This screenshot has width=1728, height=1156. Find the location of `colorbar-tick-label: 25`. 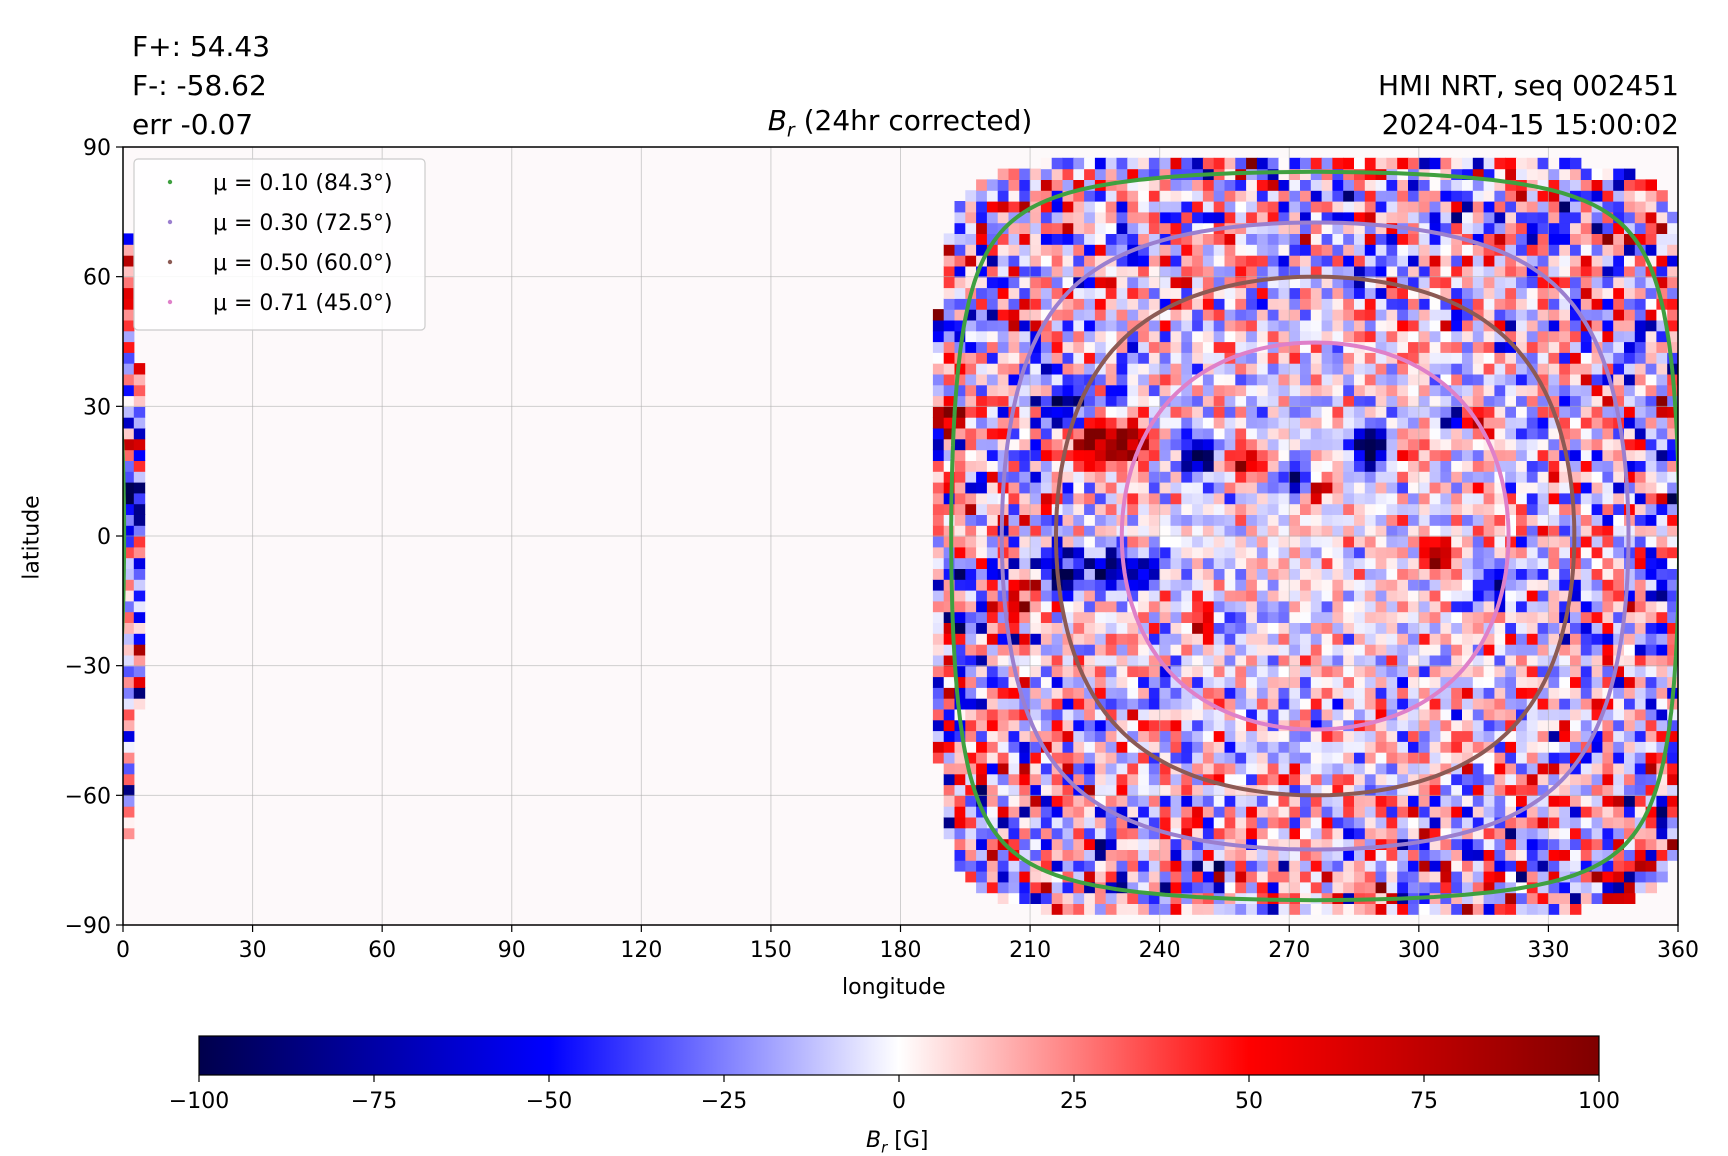

colorbar-tick-label: 25 is located at coordinates (1074, 1101).